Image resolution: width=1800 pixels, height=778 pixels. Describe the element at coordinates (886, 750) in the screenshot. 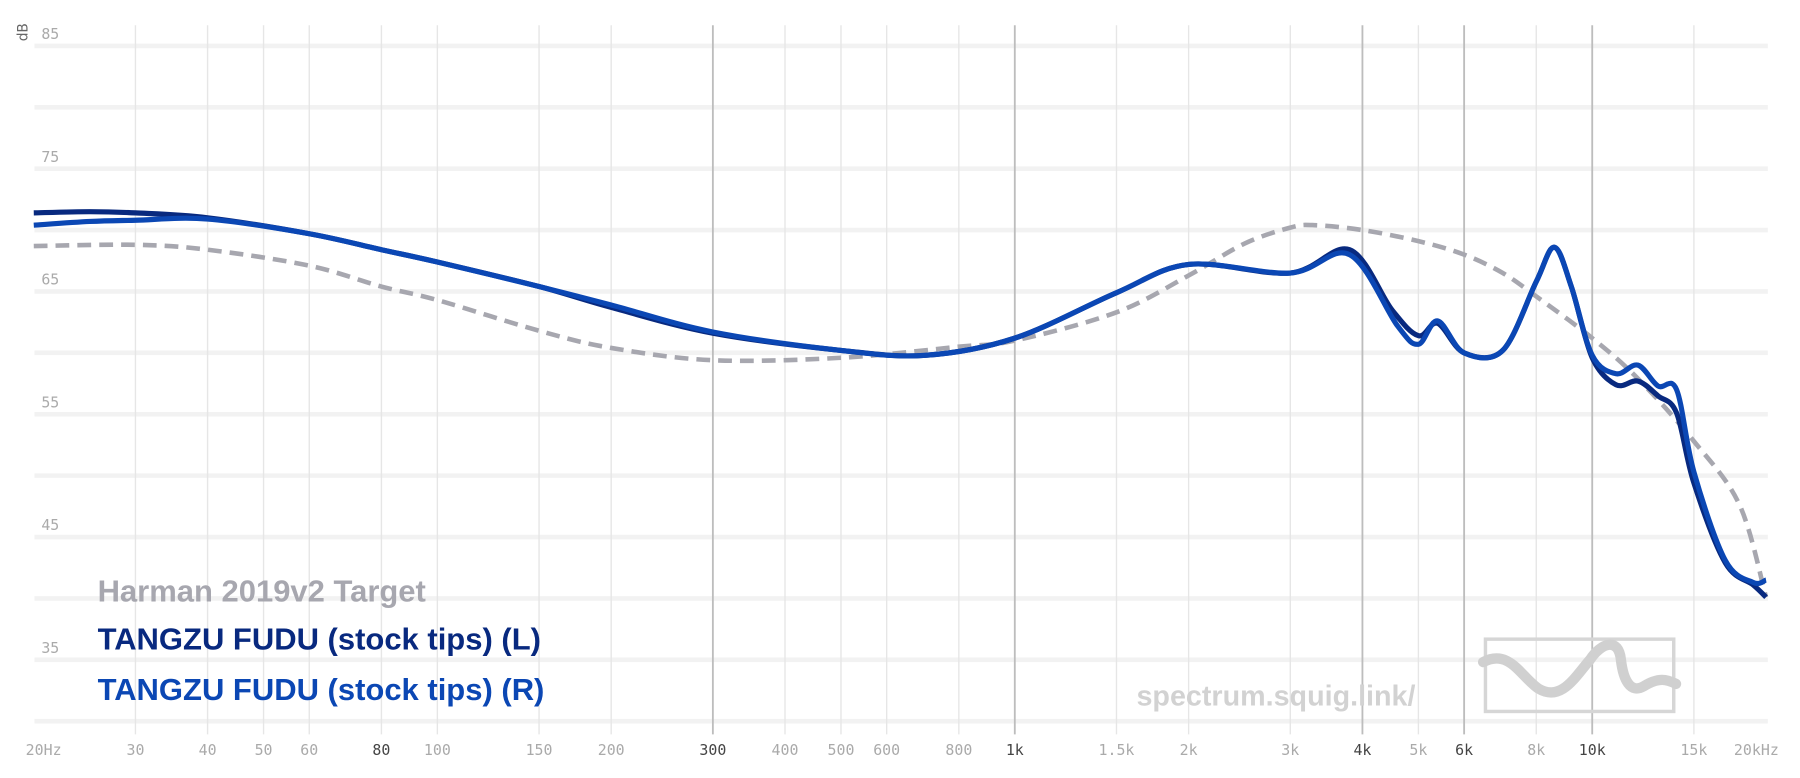

I see `x-tick-label: 600` at that location.